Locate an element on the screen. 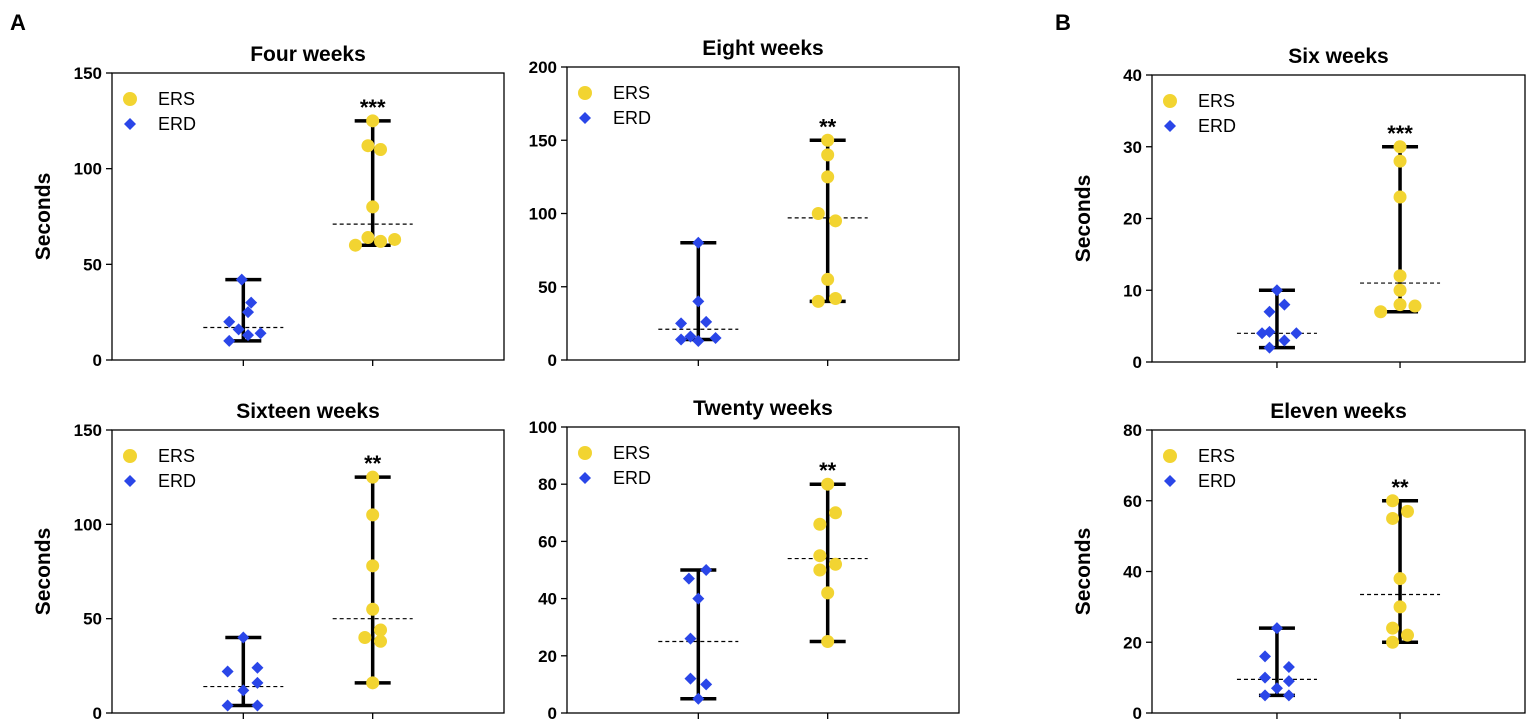  chart-eight-weeks: Eight weeks 0 50 100 150 200 ERS ERD ** is located at coordinates (744, 203).